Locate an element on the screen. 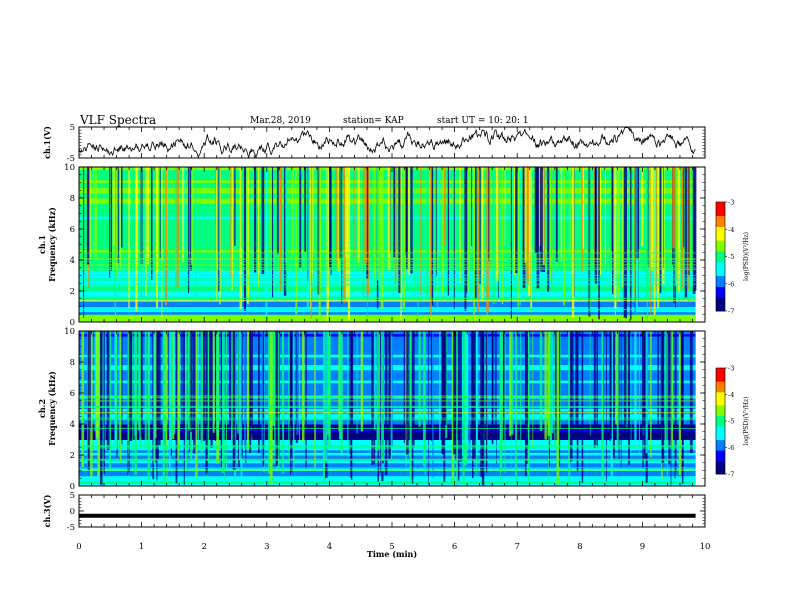 The image size is (792, 612). x-tick-label: 4 is located at coordinates (329, 547).